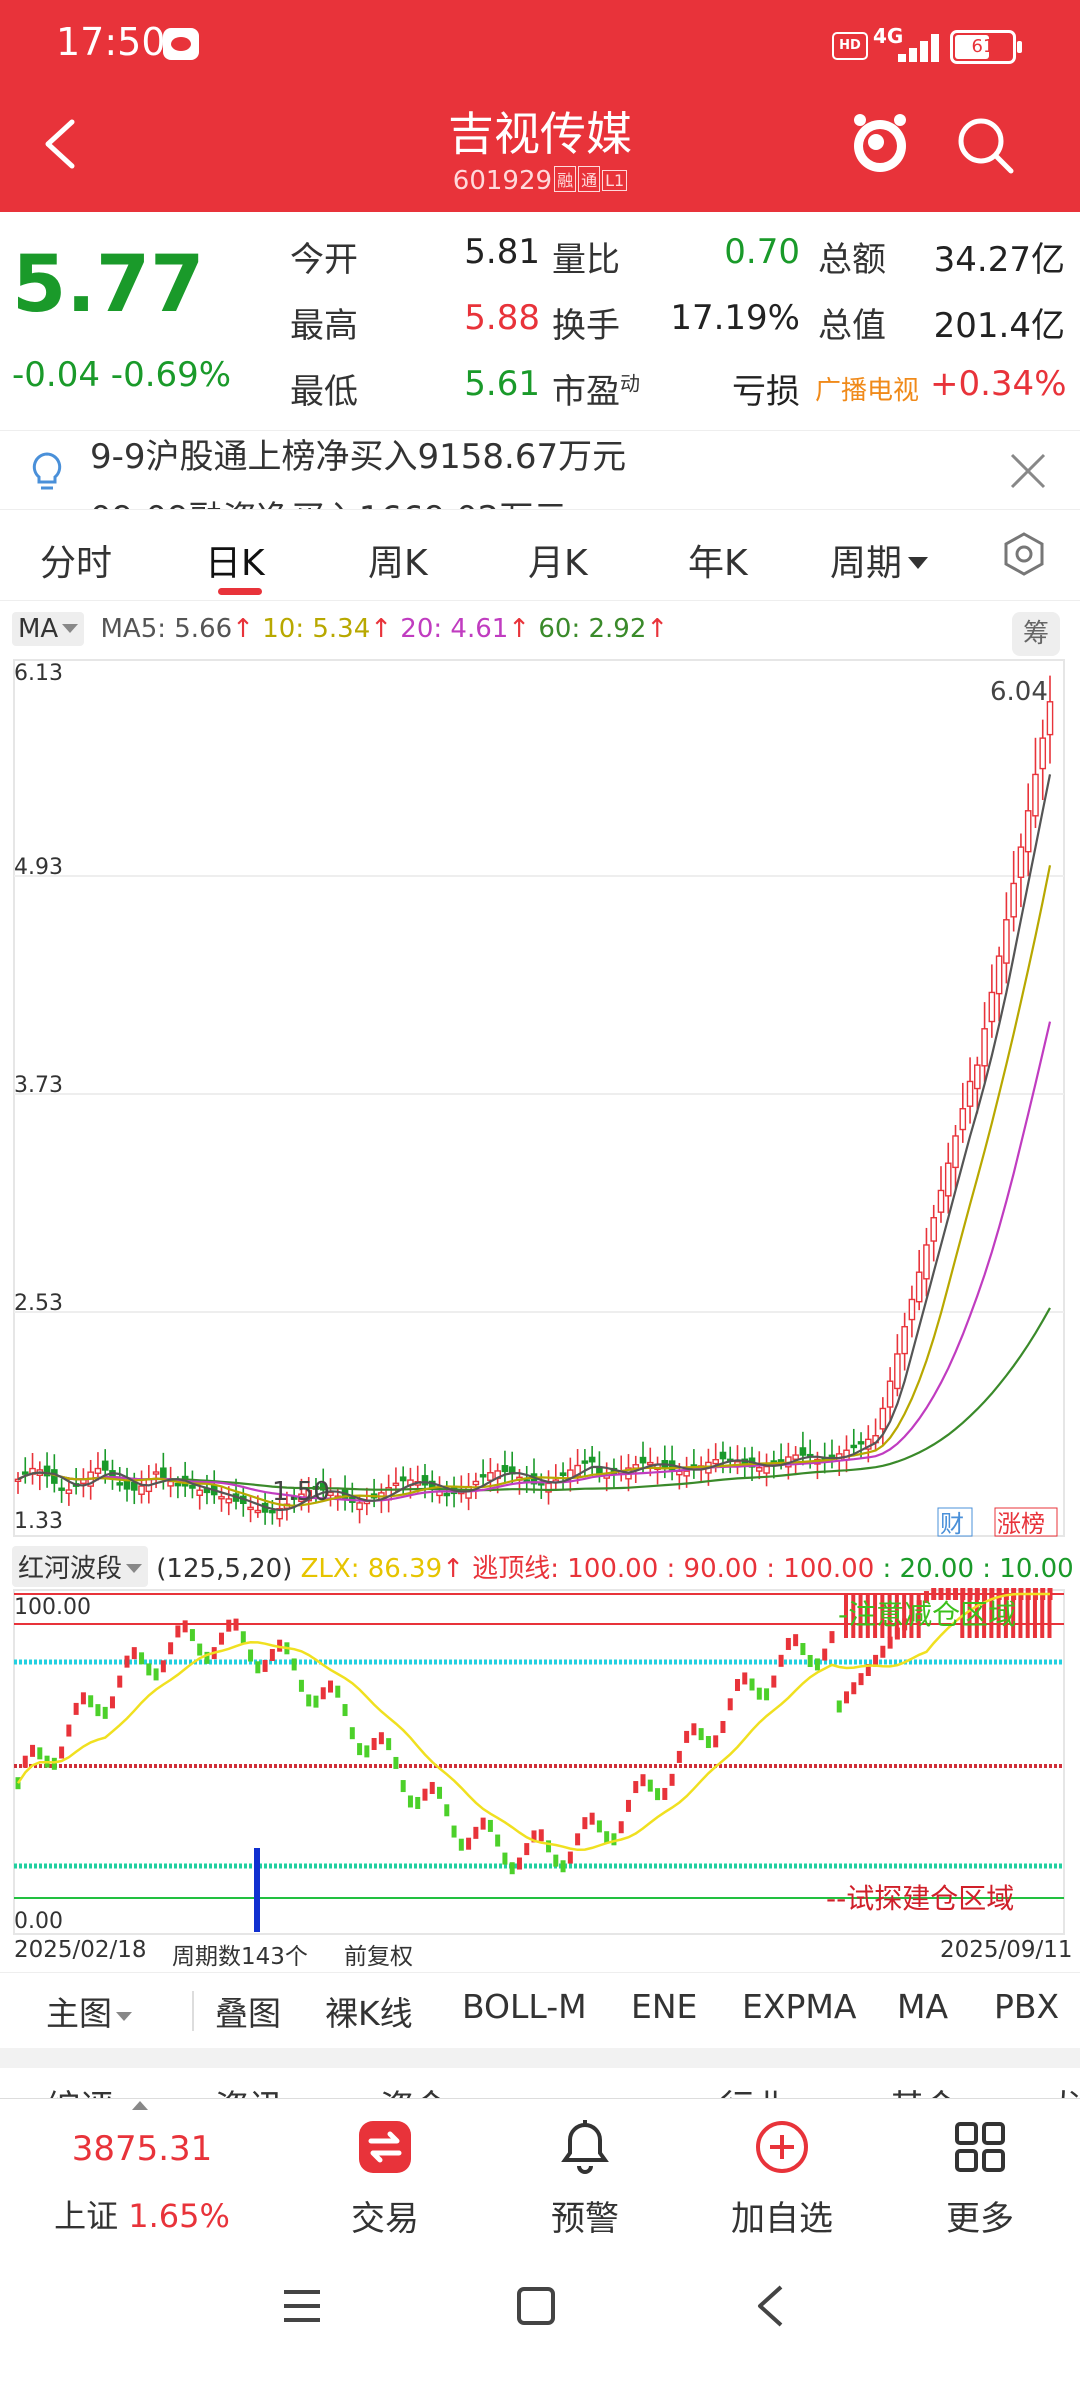 This screenshot has height=2400, width=1080. I want to click on line20-value: : 20.00, so click(928, 1569).